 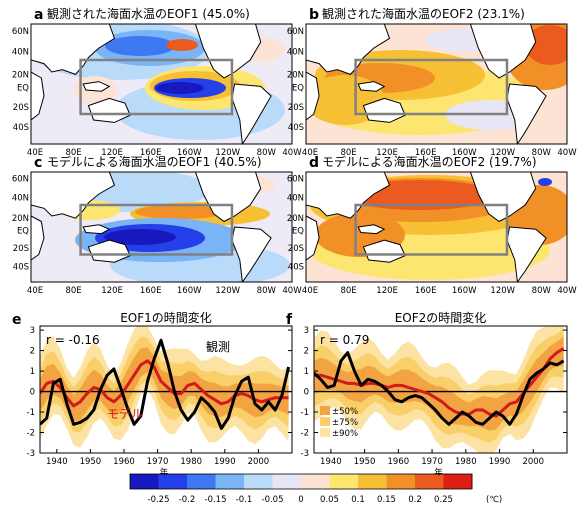 What do you see at coordinates (38, 15) in the screenshot?
I see `panel-letter: a` at bounding box center [38, 15].